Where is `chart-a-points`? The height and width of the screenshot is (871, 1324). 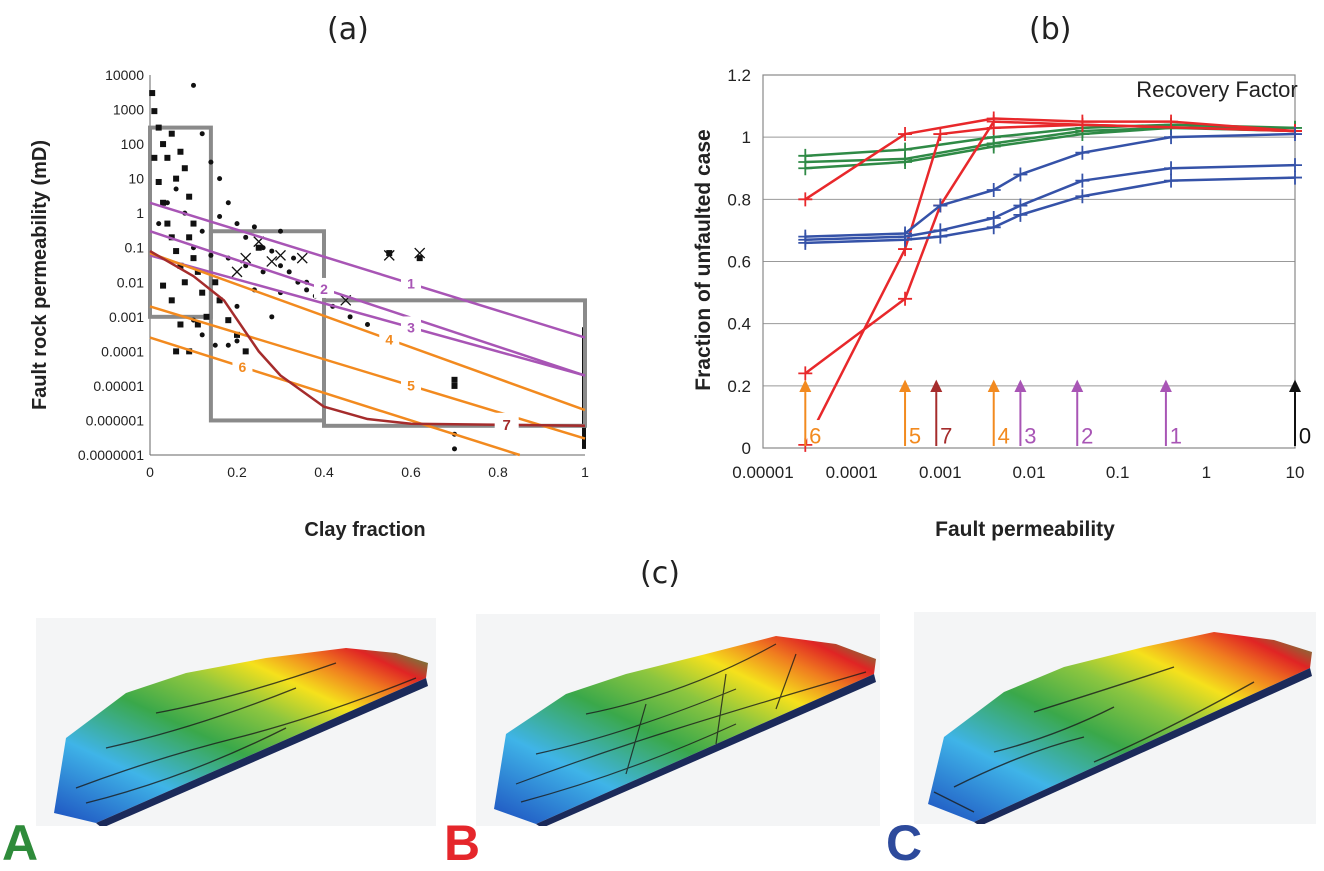 chart-a-points is located at coordinates (303, 267).